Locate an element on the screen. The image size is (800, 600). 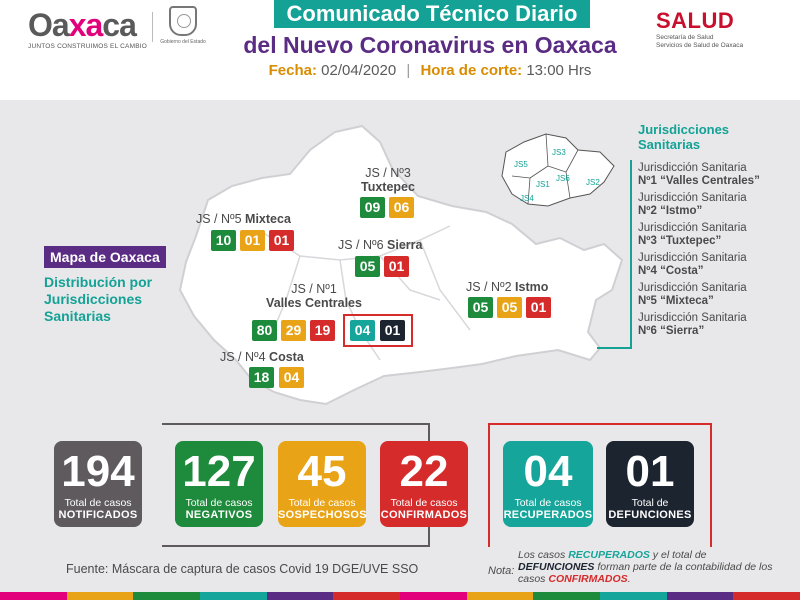
js5-label: JS / Nº5 Mixteca is located at coordinates (243, 219).